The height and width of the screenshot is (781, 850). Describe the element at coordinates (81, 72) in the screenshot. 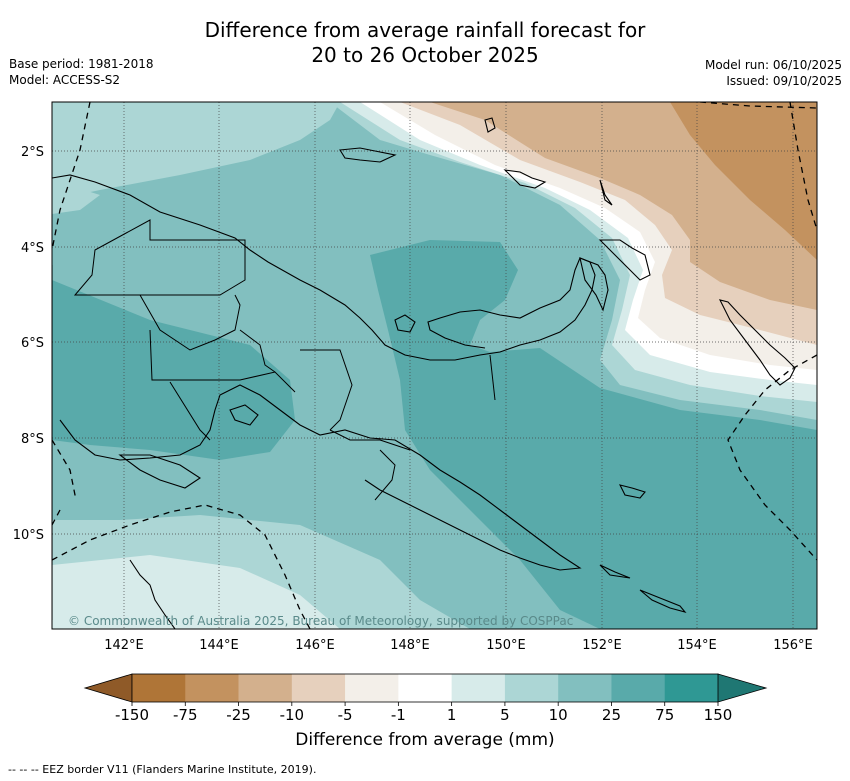

I see `meta-left: Base period: 1981-2018 Model: ACCESS-S2` at that location.